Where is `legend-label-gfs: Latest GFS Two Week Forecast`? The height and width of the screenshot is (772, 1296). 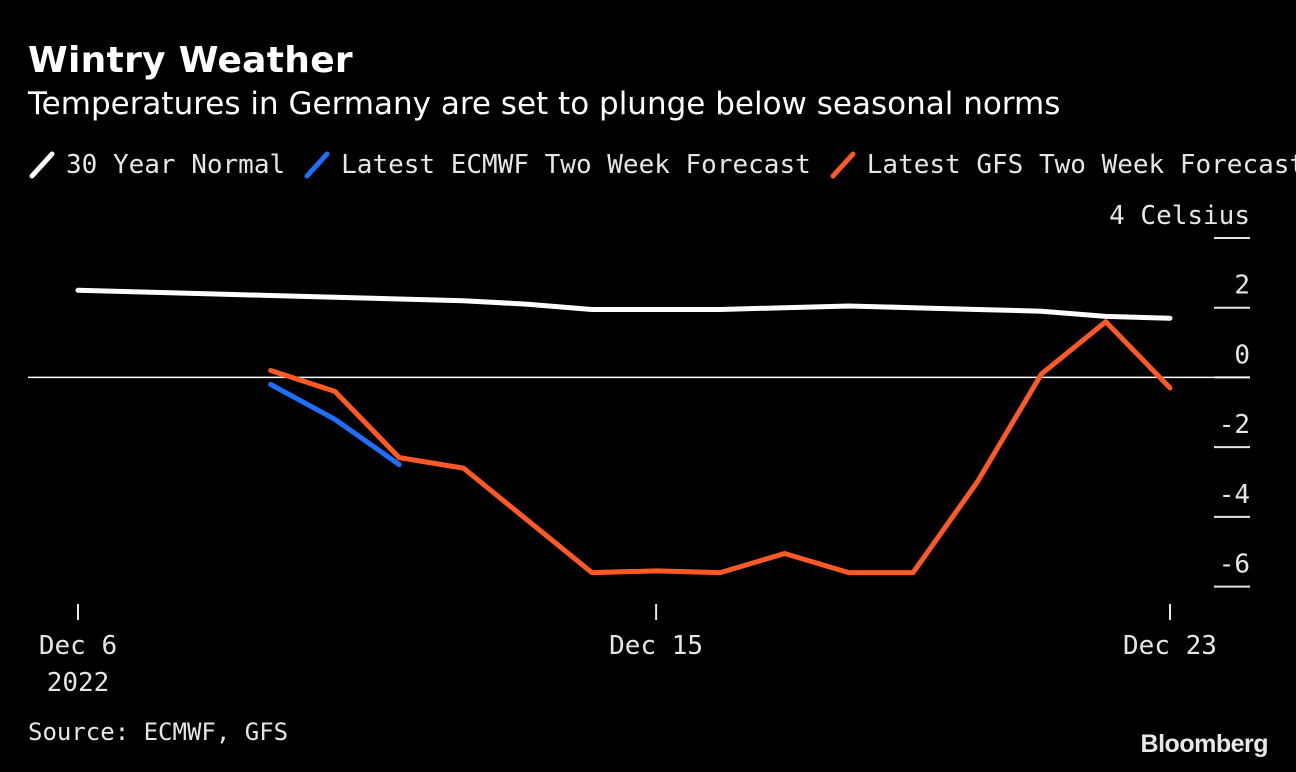
legend-label-gfs: Latest GFS Two Week Forecast is located at coordinates (1081, 165).